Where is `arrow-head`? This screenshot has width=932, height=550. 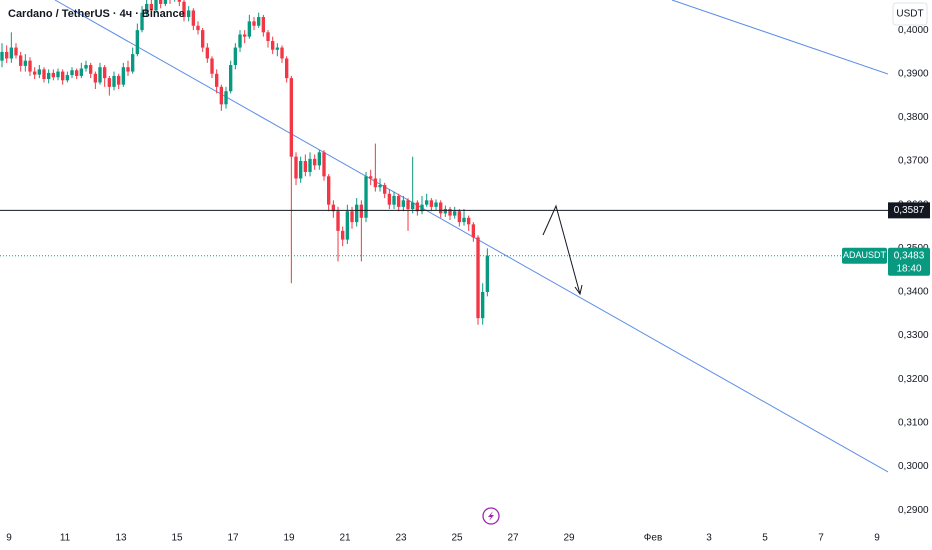
arrow-head is located at coordinates (578, 290).